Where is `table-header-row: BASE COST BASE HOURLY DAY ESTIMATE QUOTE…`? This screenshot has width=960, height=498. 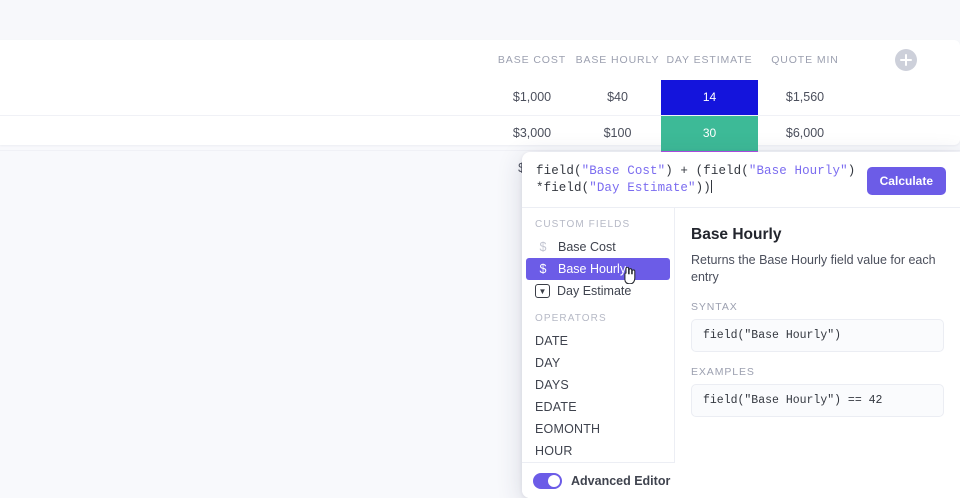 table-header-row: BASE COST BASE HOURLY DAY ESTIMATE QUOTE… is located at coordinates (480, 60).